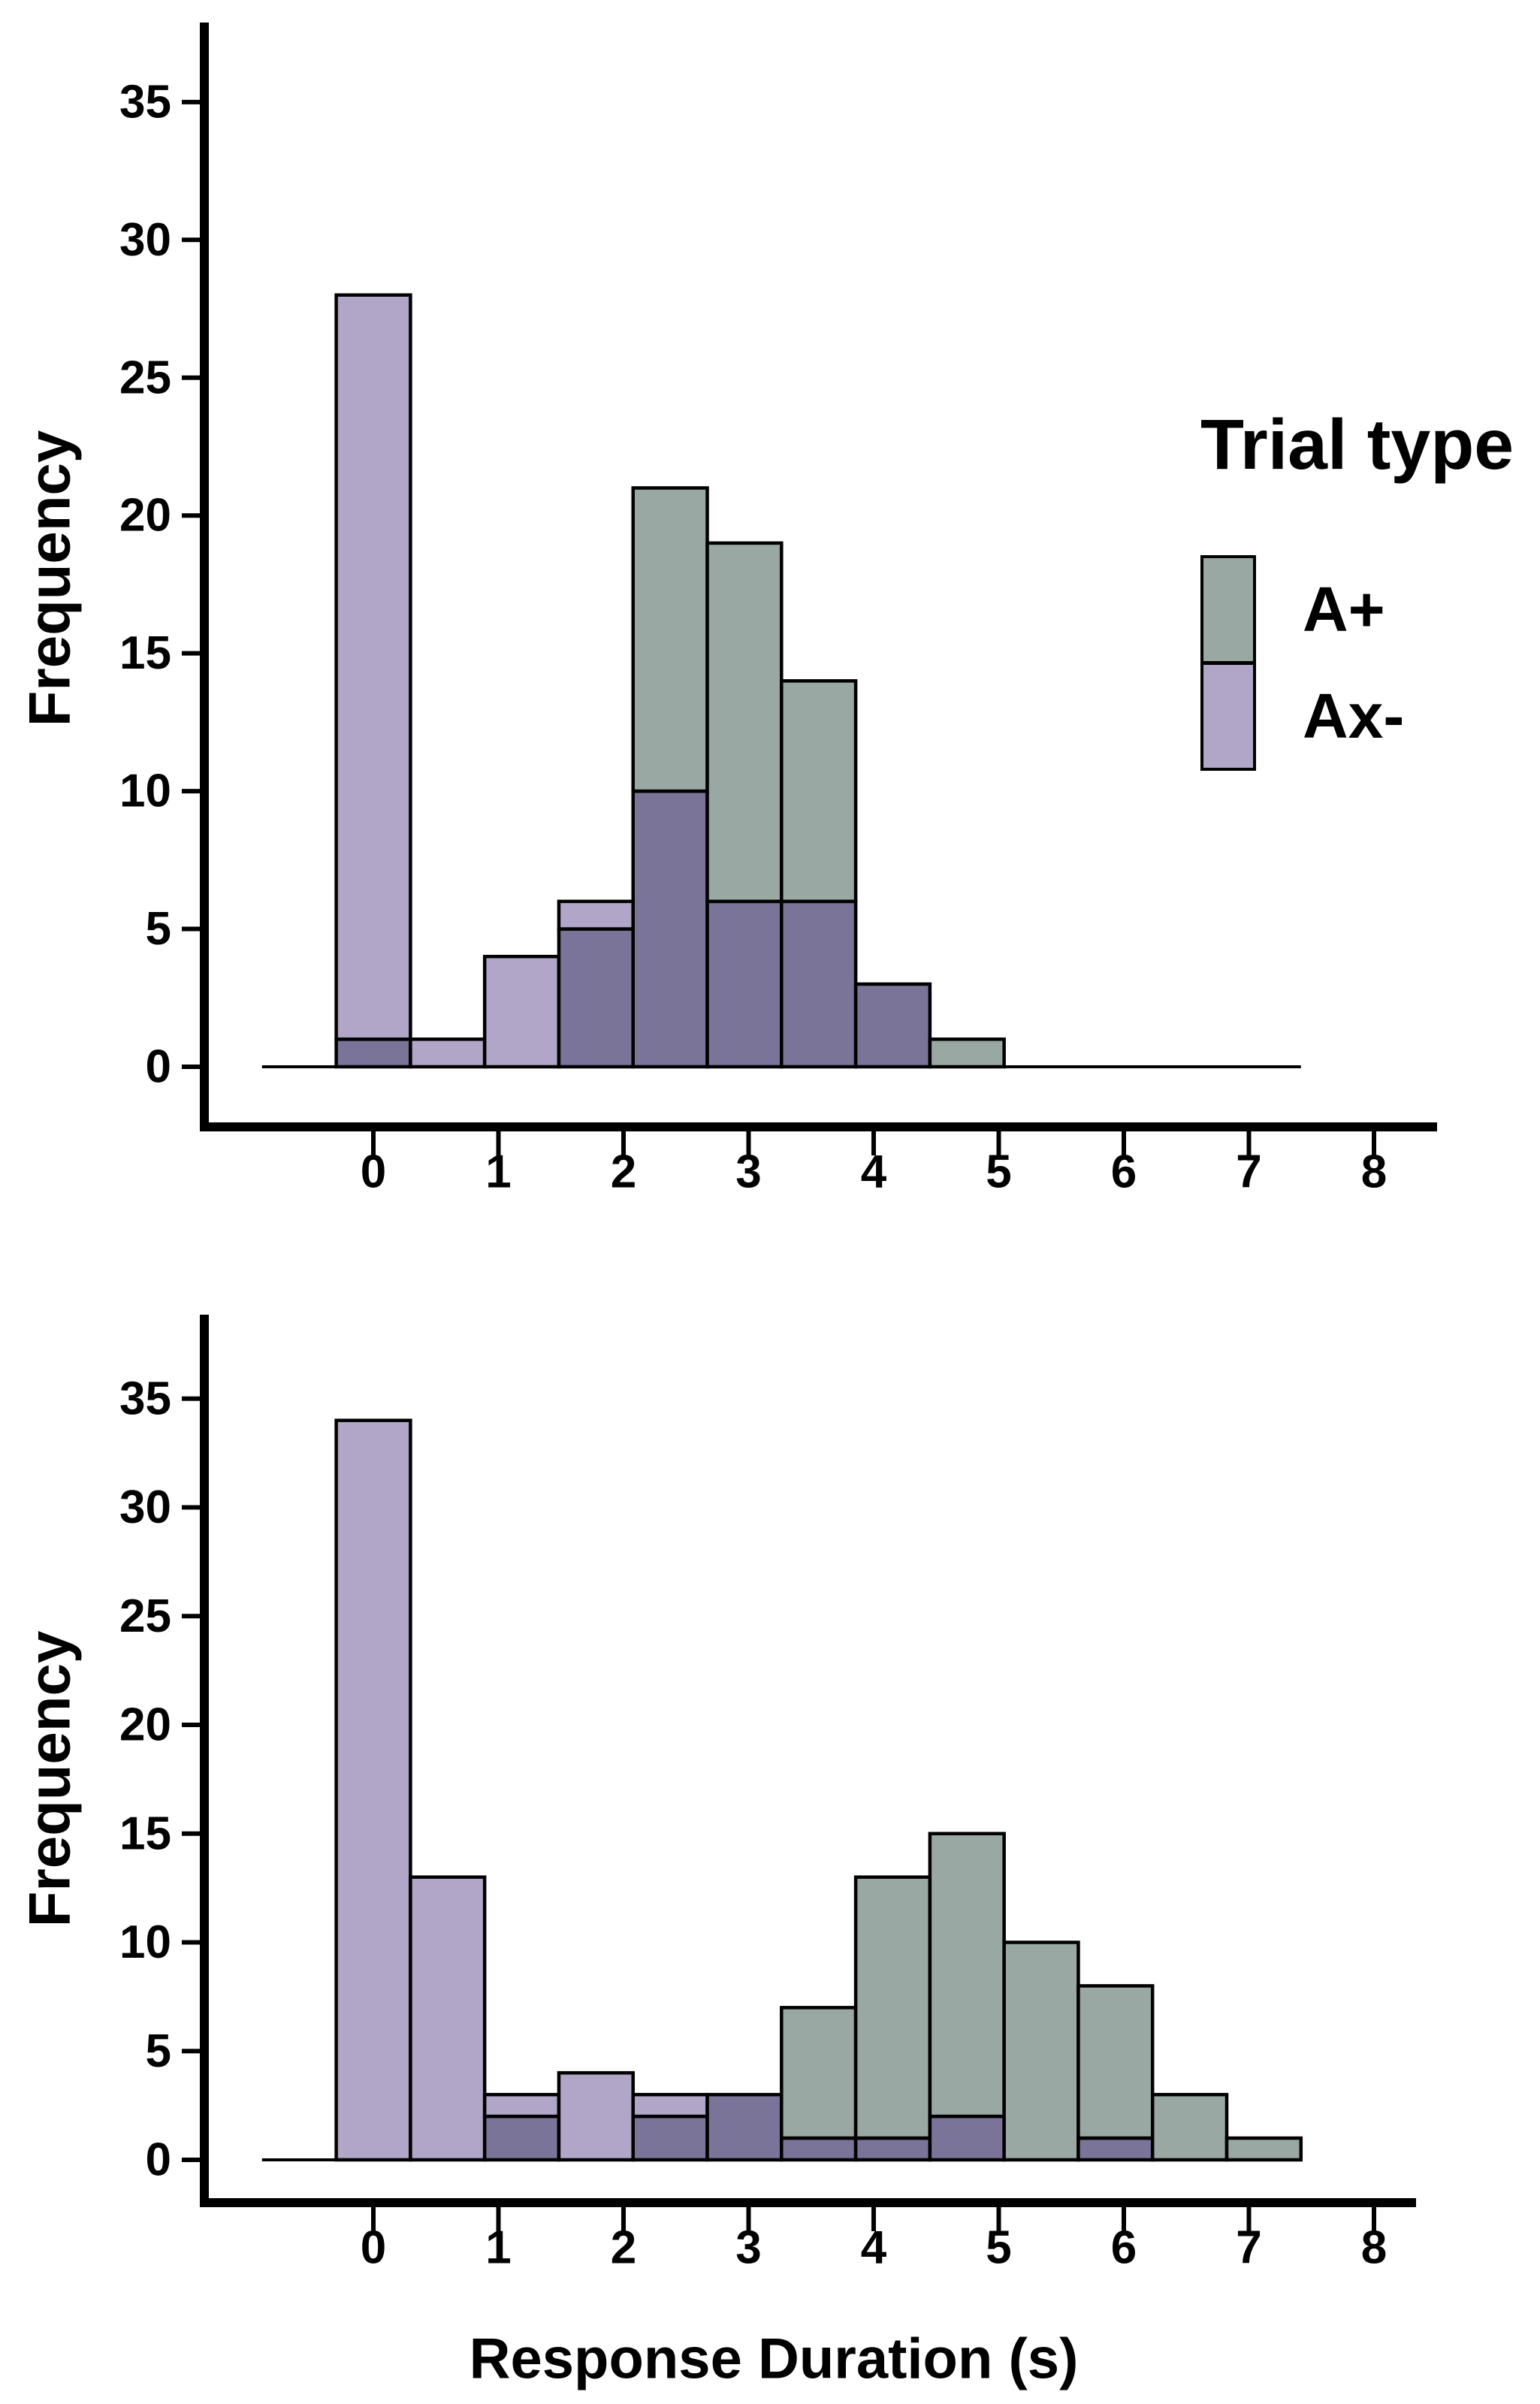 This screenshot has width=1540, height=2404. What do you see at coordinates (1344, 609) in the screenshot?
I see `legend-label-a-plus: A+` at bounding box center [1344, 609].